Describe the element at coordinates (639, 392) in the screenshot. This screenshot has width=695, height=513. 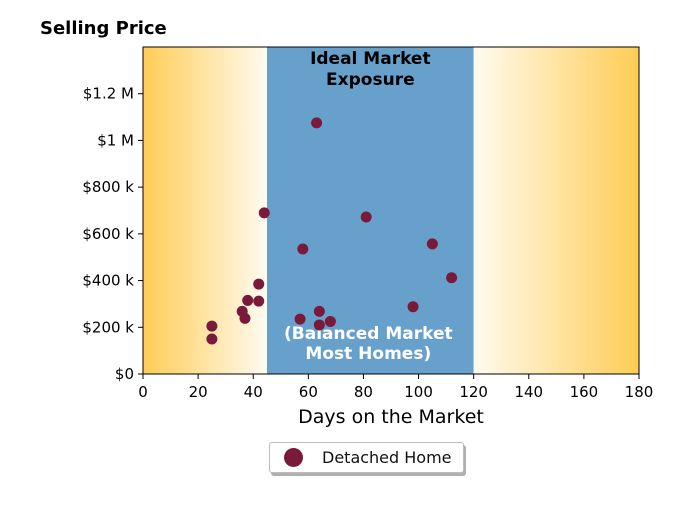
I see `x-tick-label: 180` at that location.